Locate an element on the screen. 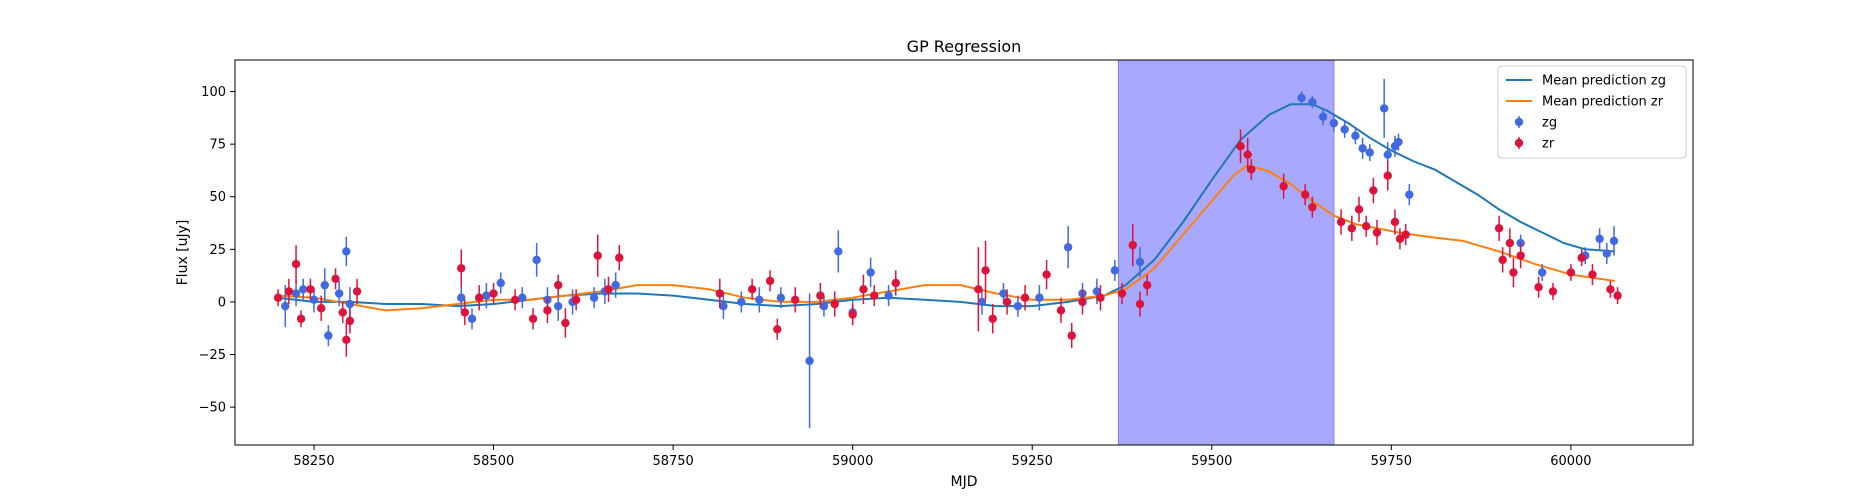 Image resolution: width=1875 pixels, height=500 pixels. x-axis-label: MJD is located at coordinates (964, 482).